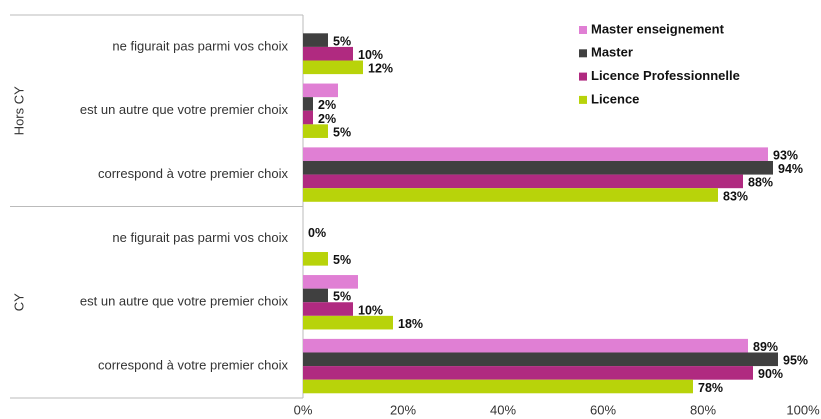  I want to click on value-label: 90%, so click(770, 374).